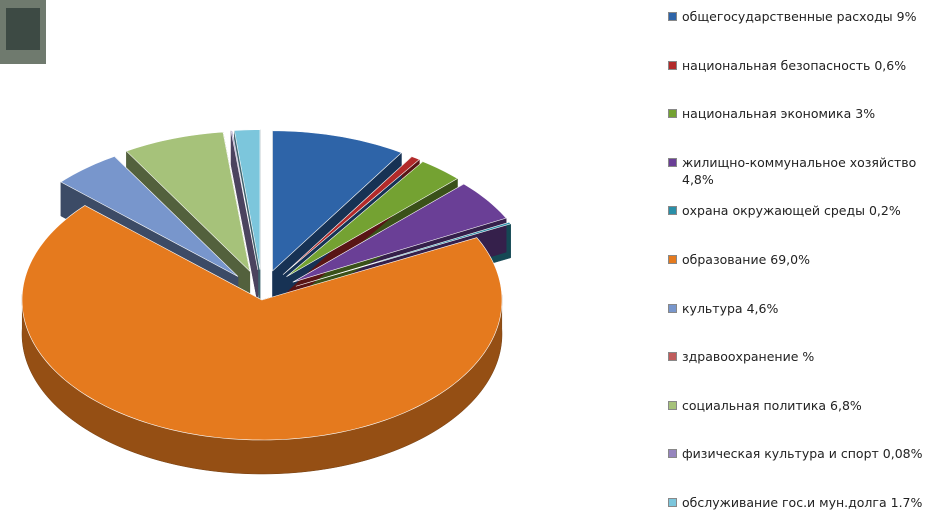  What do you see at coordinates (906, 16) in the screenshot?
I see `legend-value: 9%` at bounding box center [906, 16].